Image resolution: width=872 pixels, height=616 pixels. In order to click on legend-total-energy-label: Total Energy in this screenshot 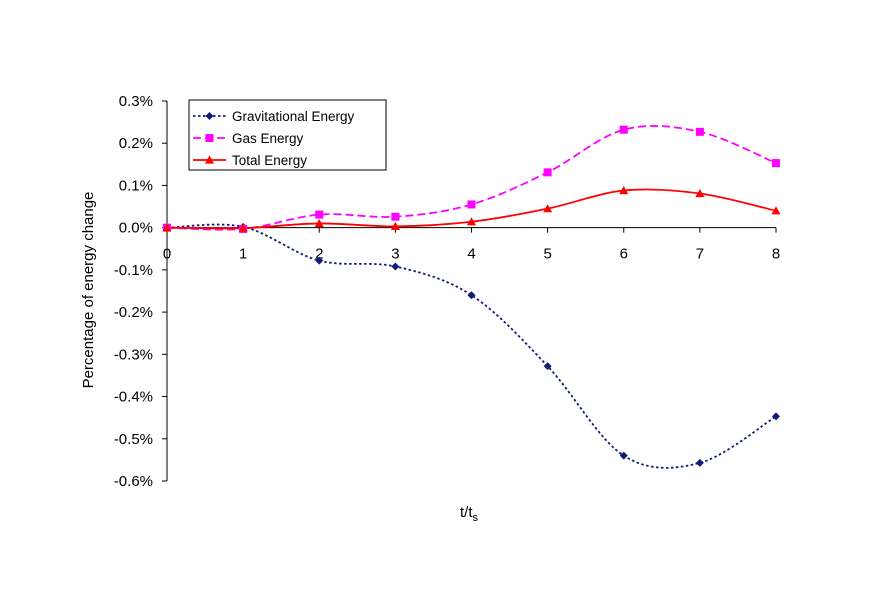, I will do `click(269, 160)`.